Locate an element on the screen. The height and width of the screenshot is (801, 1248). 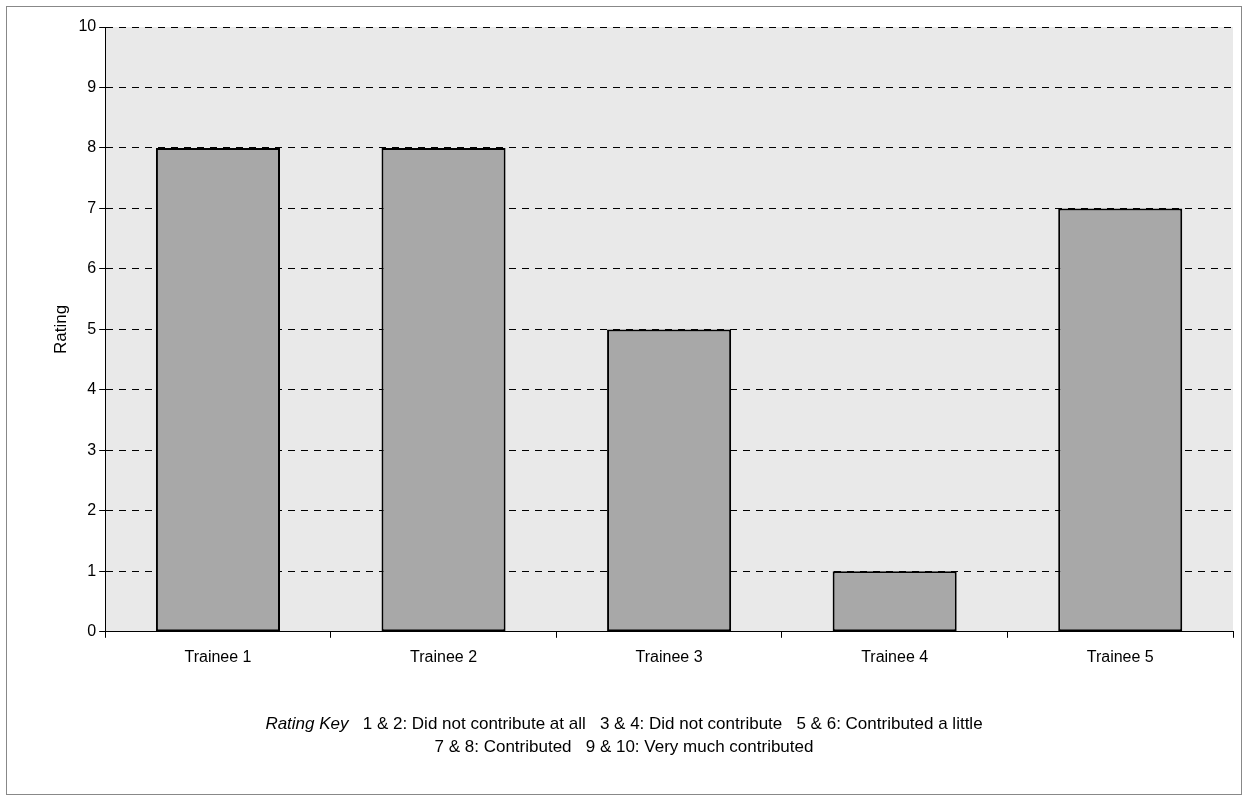
text: Rating Key is located at coordinates (307, 723).